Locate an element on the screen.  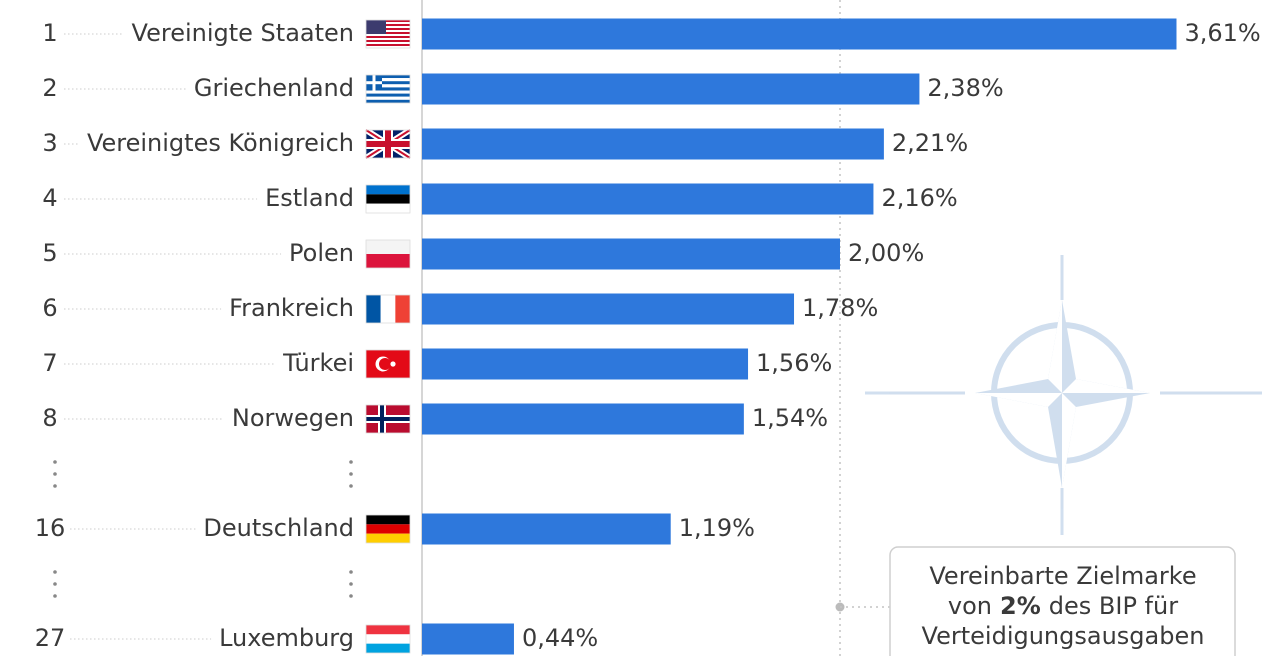
category-label: Griechenland is located at coordinates (274, 88).